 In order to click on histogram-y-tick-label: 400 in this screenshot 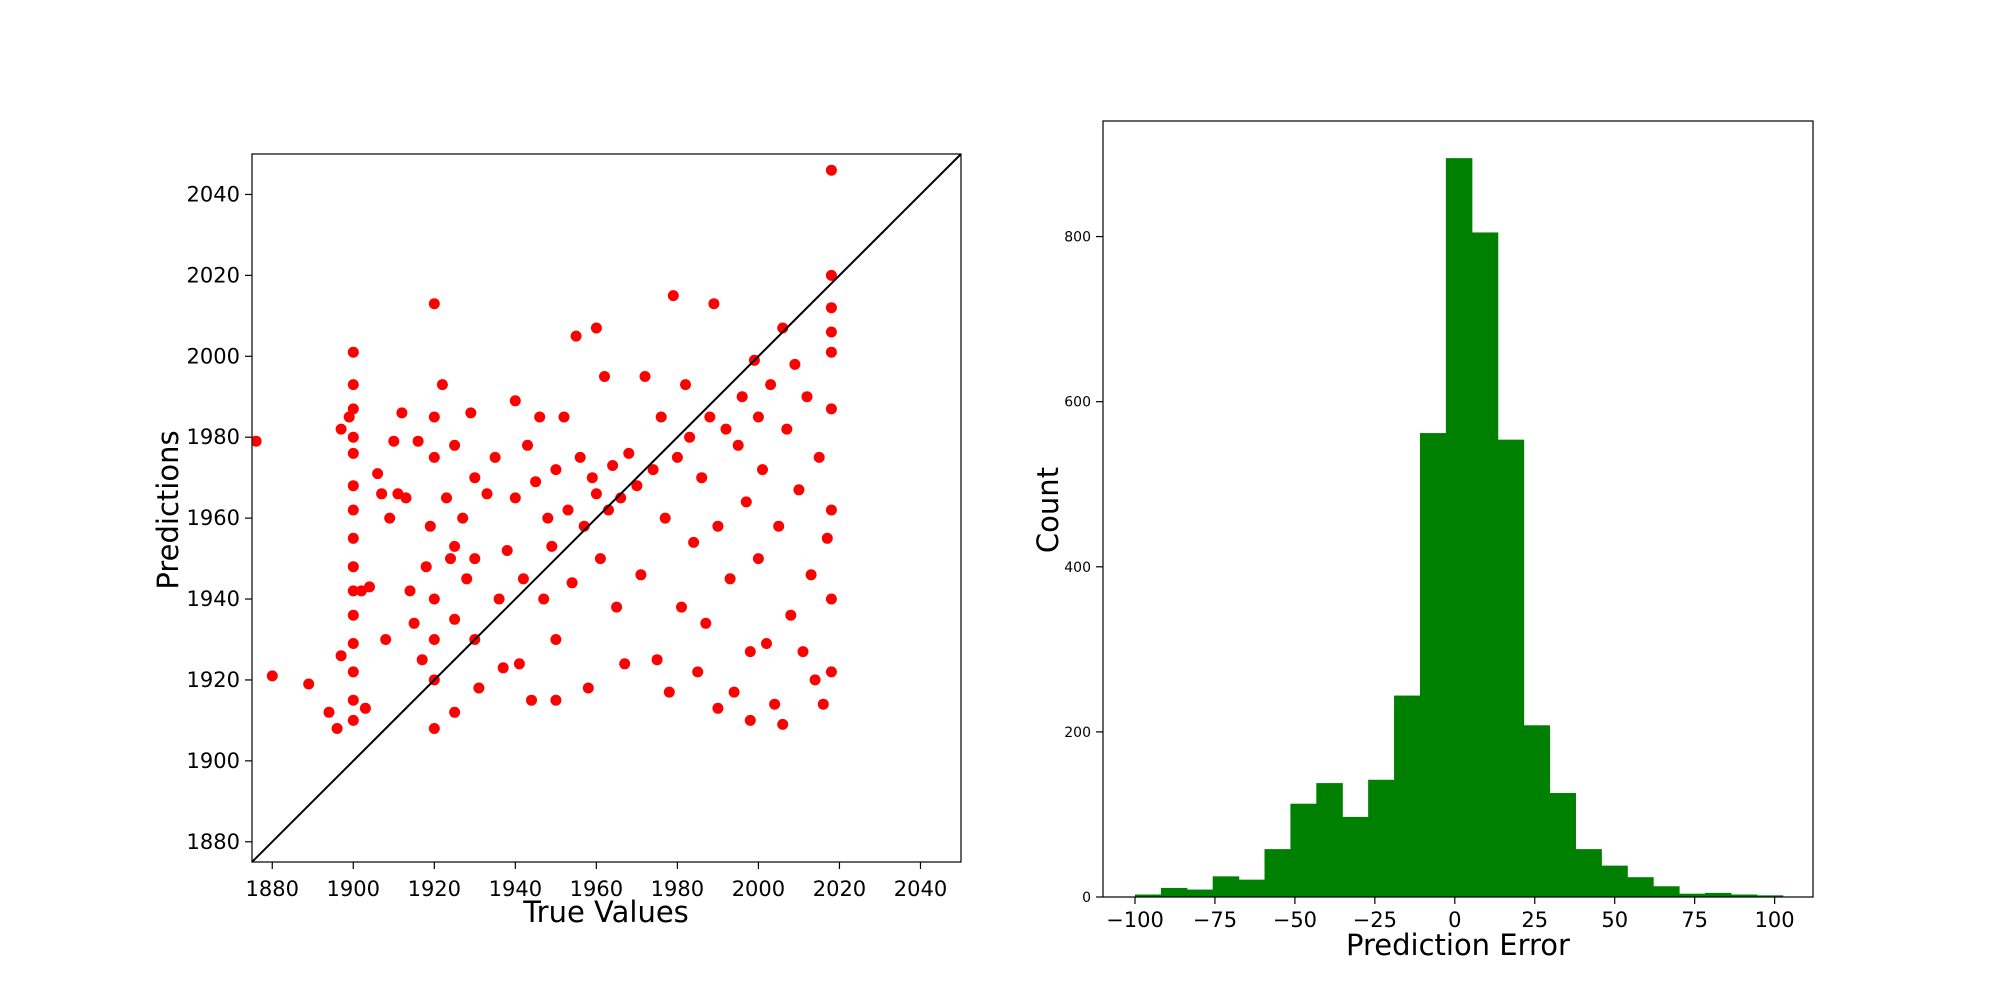, I will do `click(1077, 568)`.